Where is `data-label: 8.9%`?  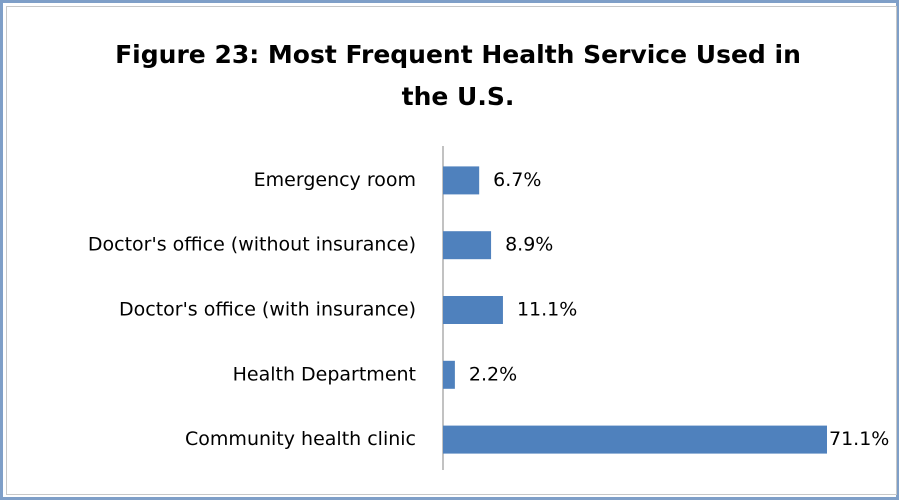
data-label: 8.9% is located at coordinates (529, 245).